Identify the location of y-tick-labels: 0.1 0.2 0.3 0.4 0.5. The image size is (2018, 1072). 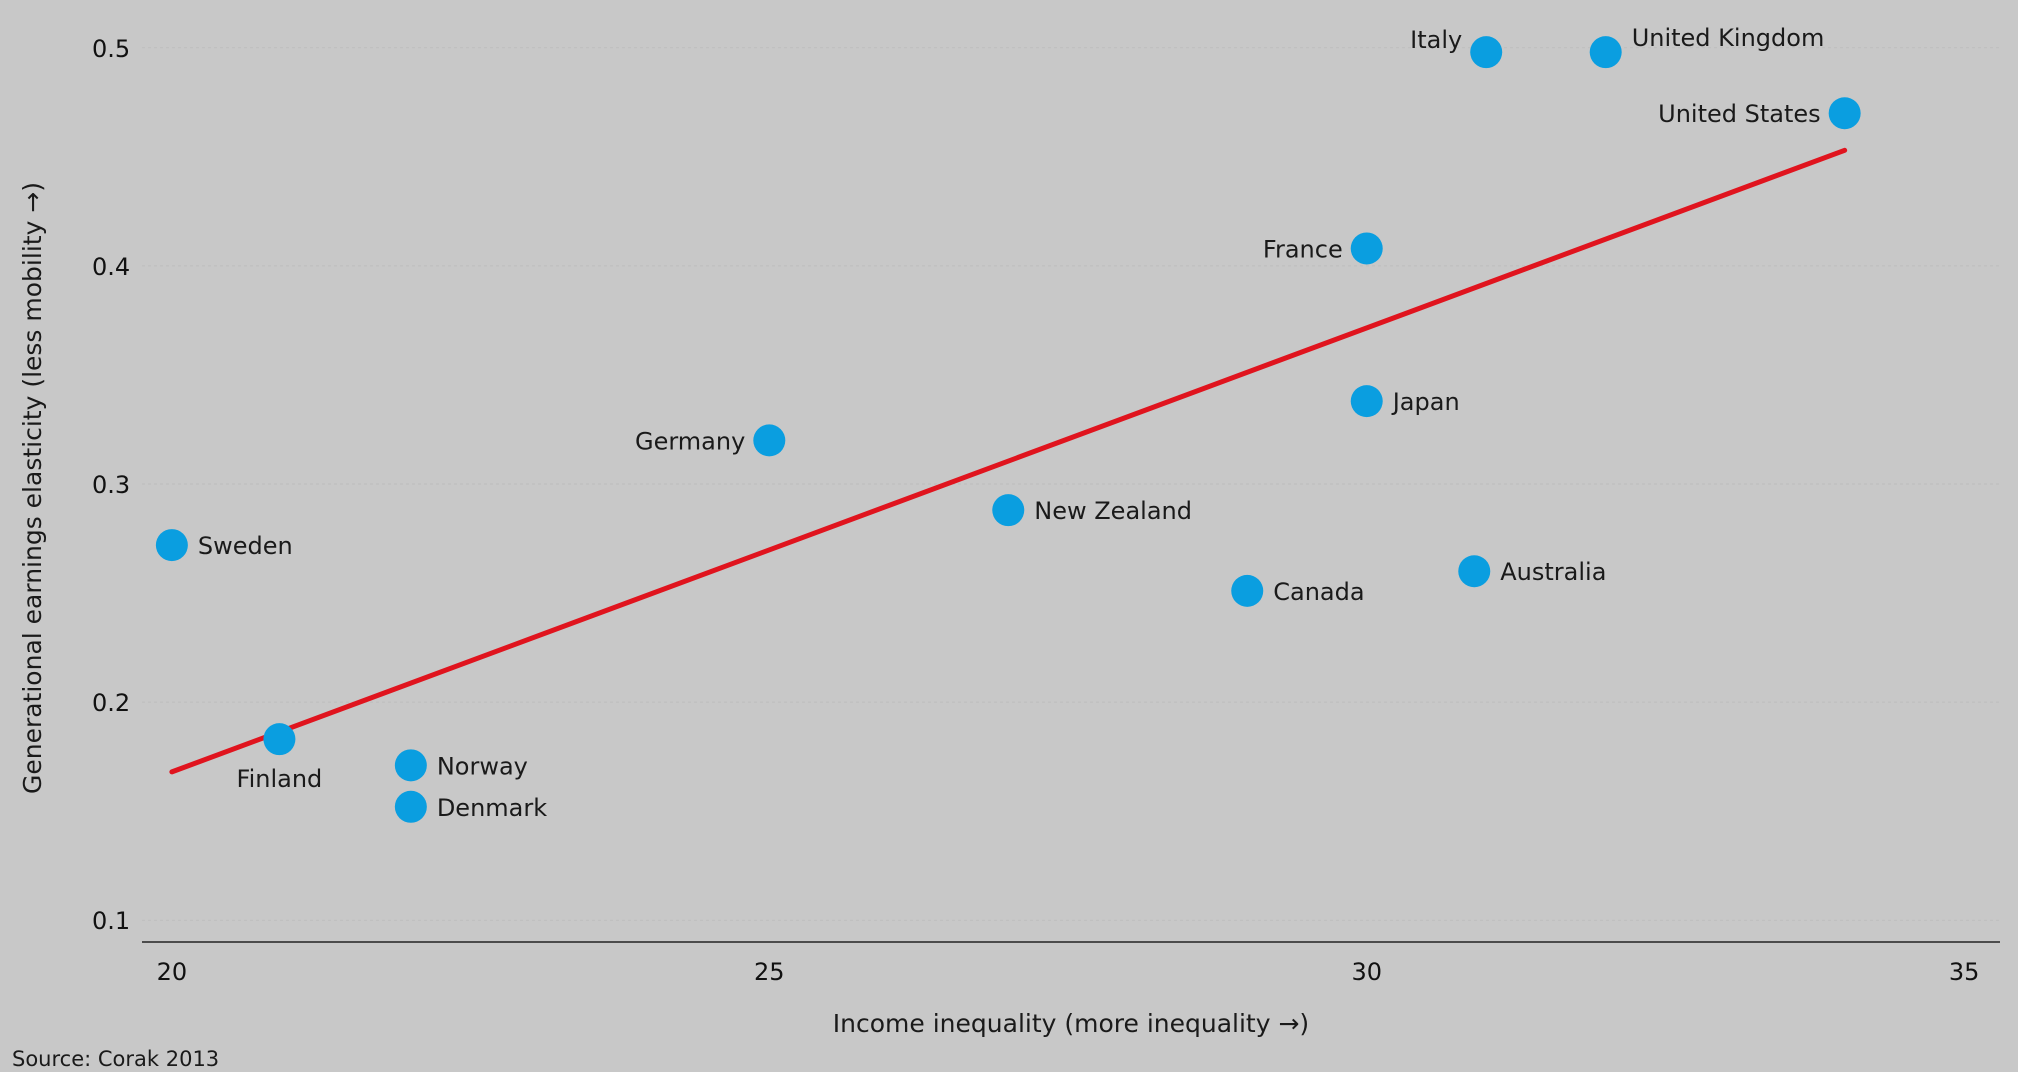
(111, 485).